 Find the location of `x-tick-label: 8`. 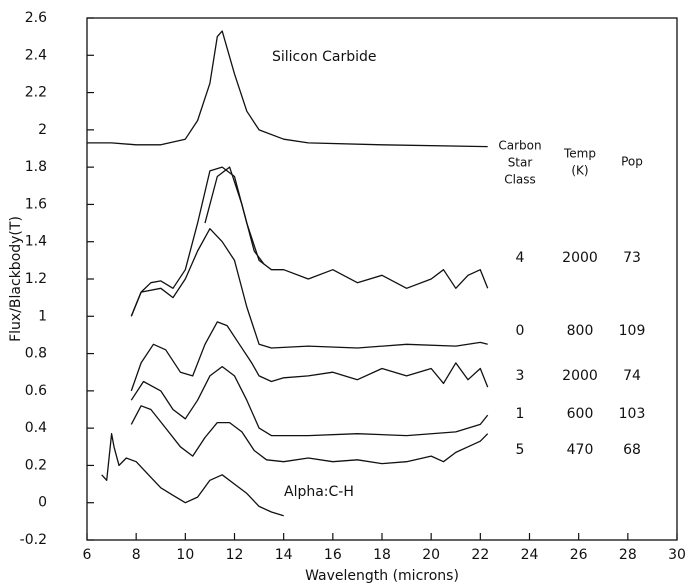

x-tick-label: 8 is located at coordinates (136, 555).